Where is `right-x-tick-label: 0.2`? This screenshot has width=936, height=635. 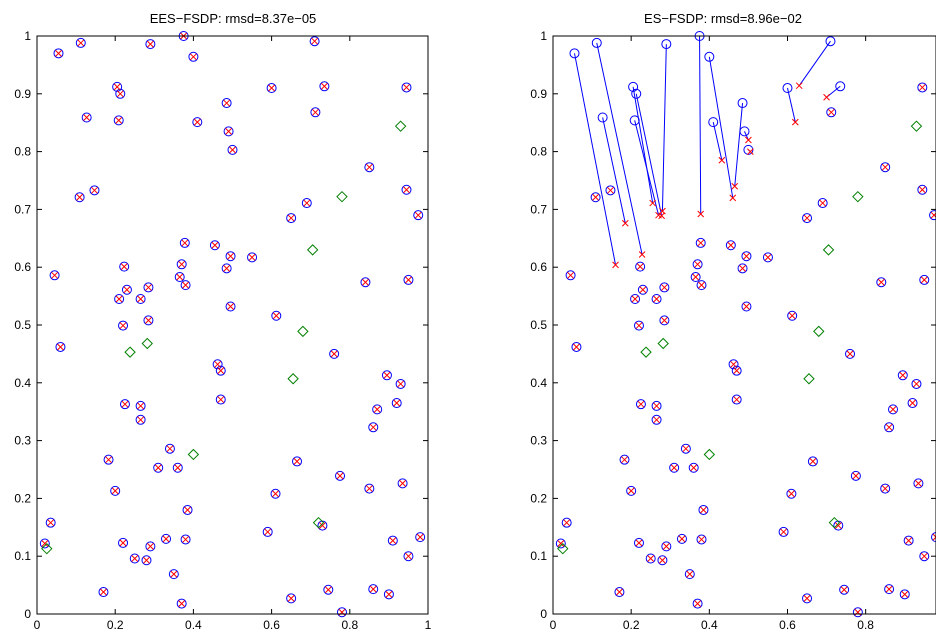
right-x-tick-label: 0.2 is located at coordinates (631, 625).